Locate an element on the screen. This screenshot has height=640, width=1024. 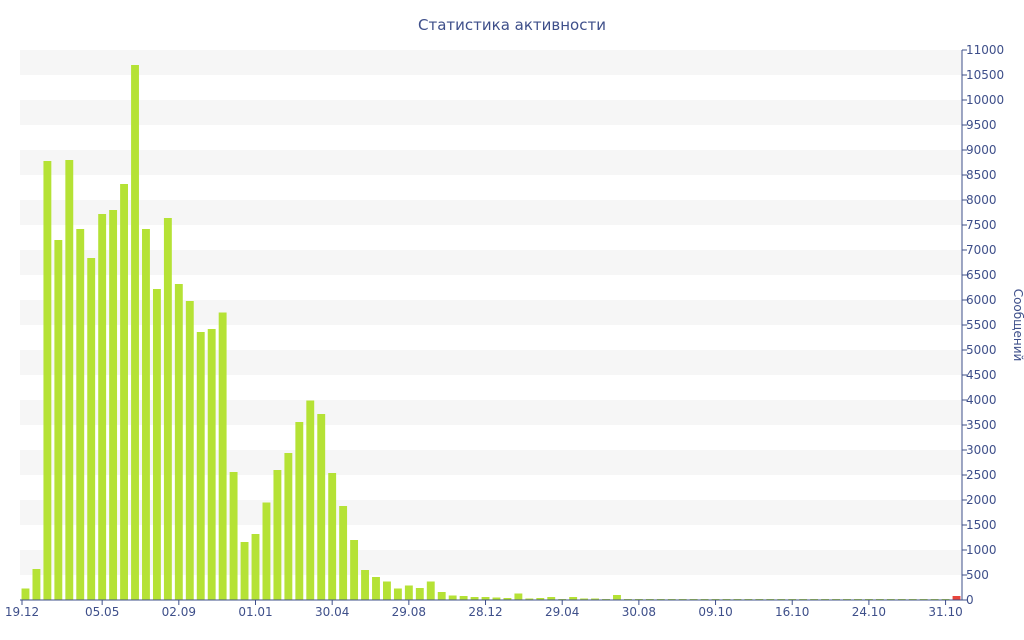
x-tick-label: 05.05 is located at coordinates (102, 612).